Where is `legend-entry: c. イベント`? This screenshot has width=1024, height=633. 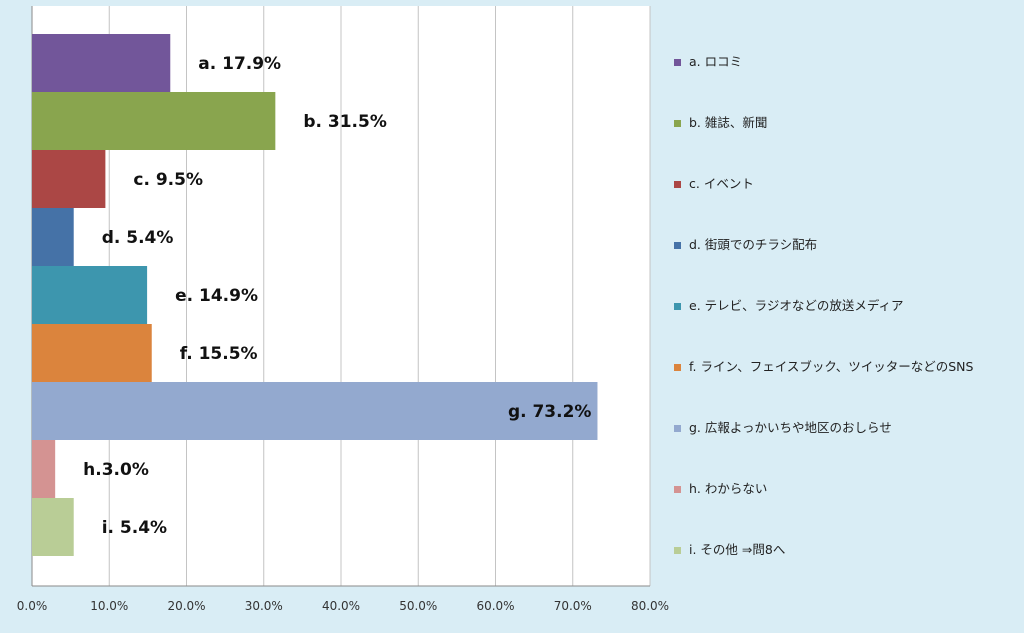
legend-entry: c. イベント is located at coordinates (721, 183).